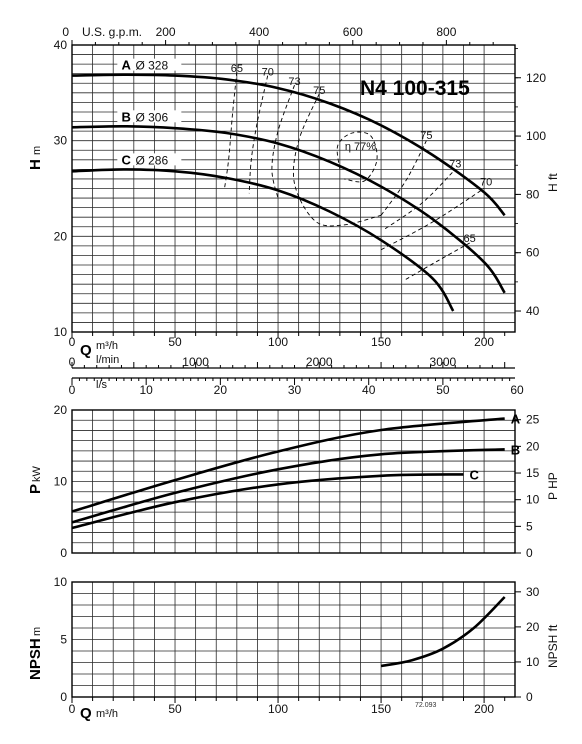 The width and height of the screenshot is (582, 744). I want to click on npshft-tick-label: 10, so click(533, 662).